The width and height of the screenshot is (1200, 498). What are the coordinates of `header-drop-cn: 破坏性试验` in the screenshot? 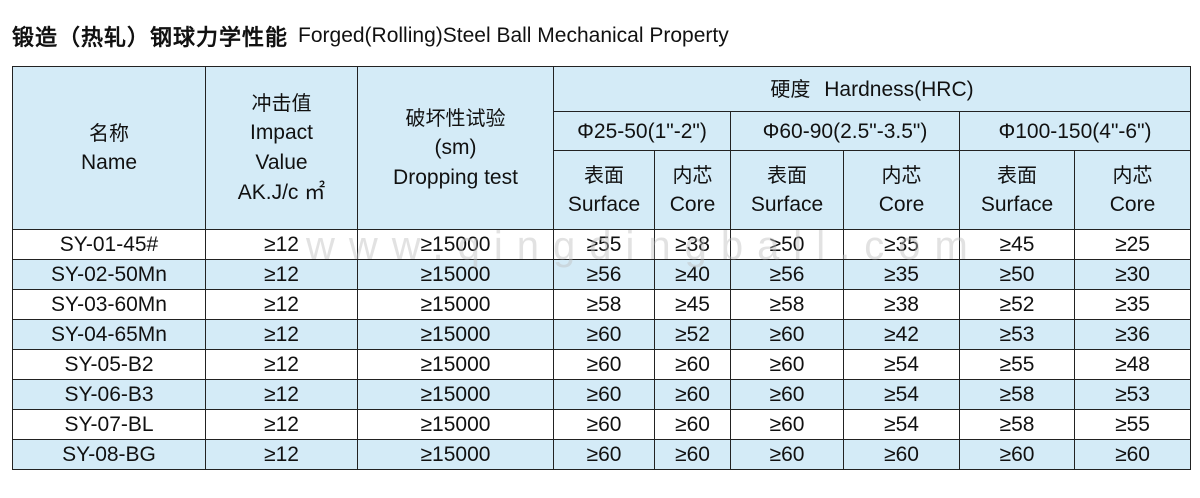 It's located at (455, 118).